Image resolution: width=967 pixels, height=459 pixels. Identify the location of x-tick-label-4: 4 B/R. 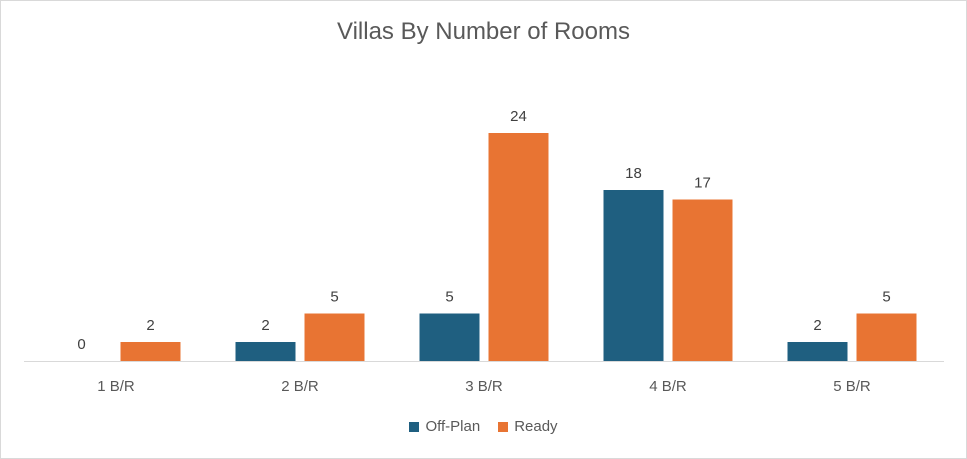
(668, 386).